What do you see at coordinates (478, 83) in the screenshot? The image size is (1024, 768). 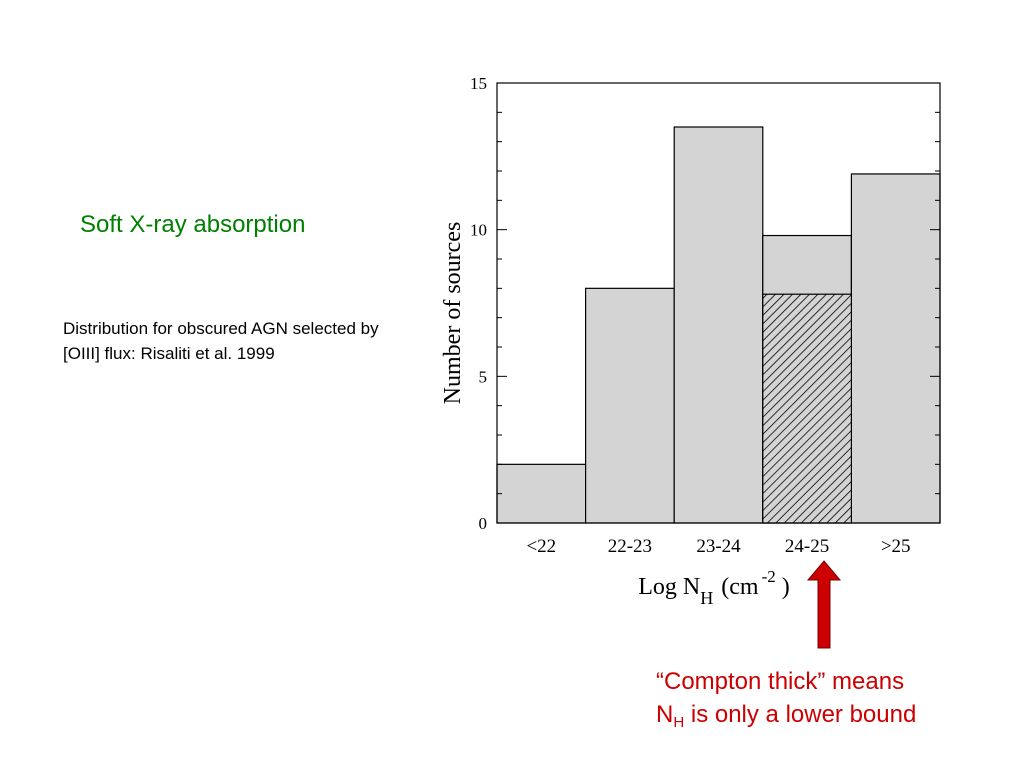 I see `y-tick-label-3: 15` at bounding box center [478, 83].